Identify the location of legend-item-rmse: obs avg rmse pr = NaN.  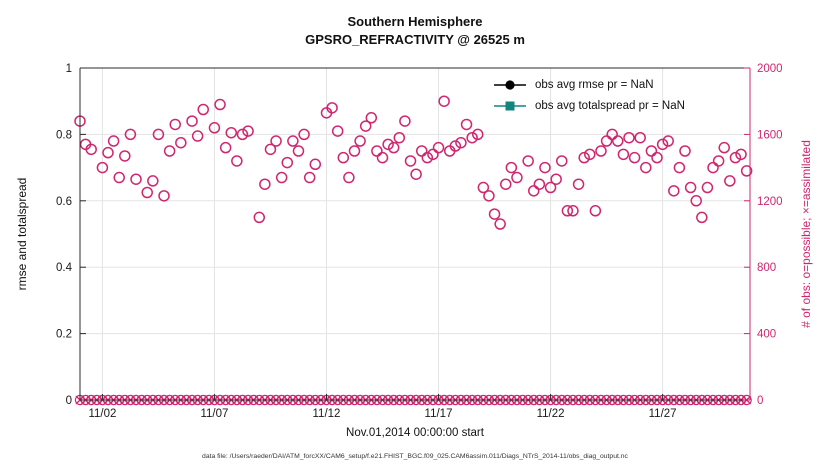
(588, 84).